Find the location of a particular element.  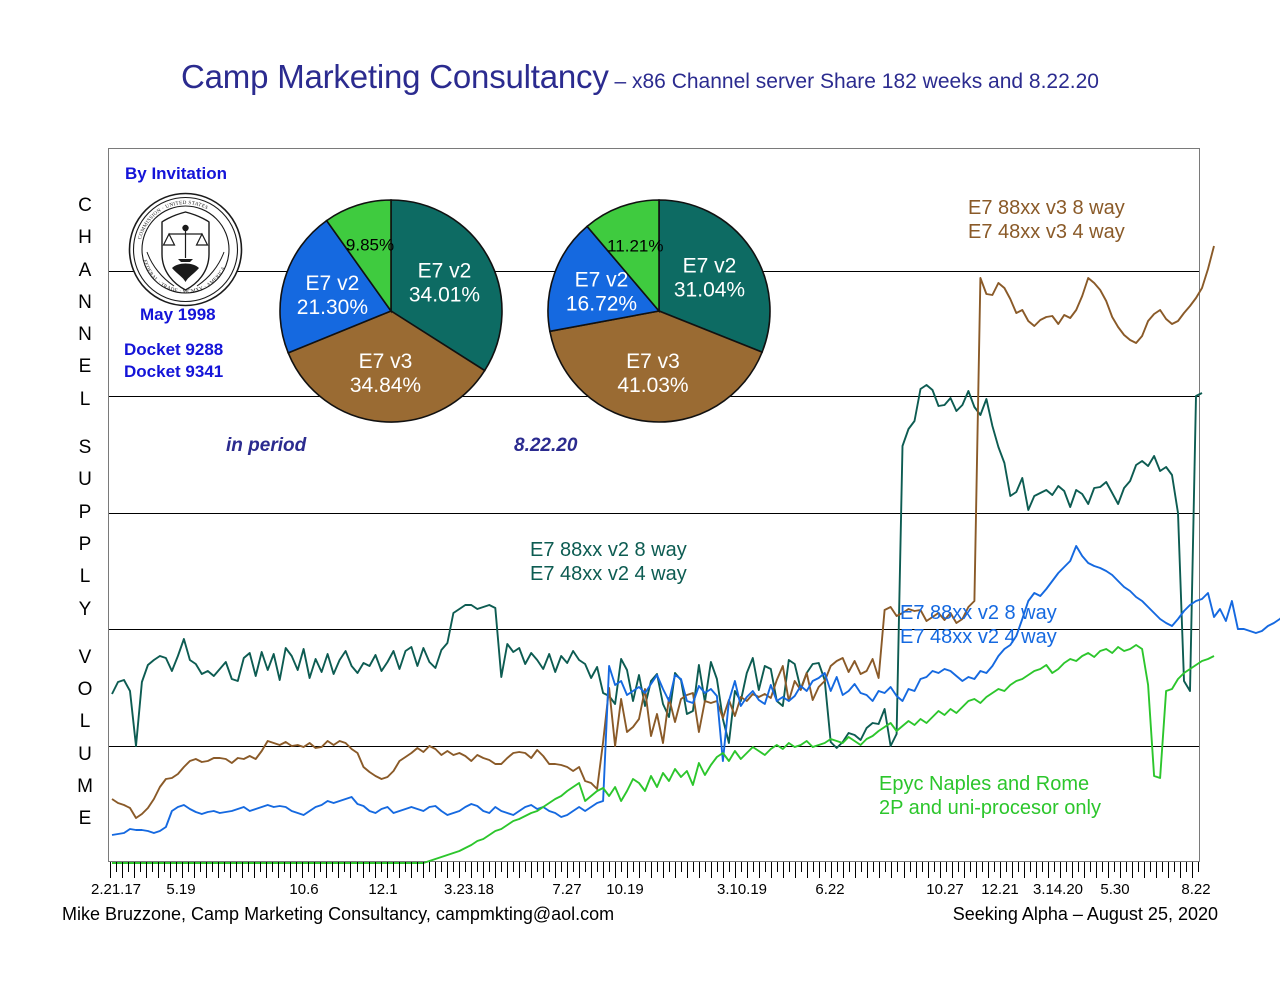

x-axis-tick-label: 3.23.18 is located at coordinates (469, 889).